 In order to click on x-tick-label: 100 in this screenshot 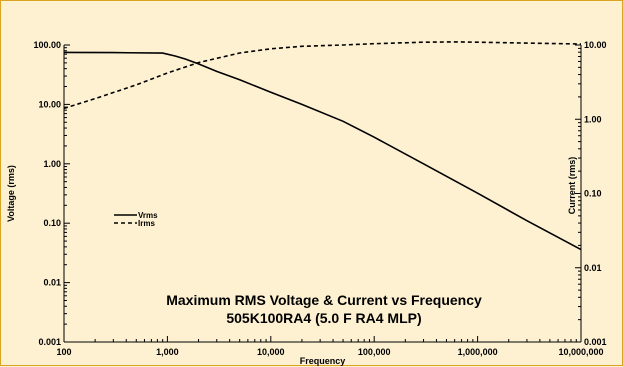, I will do `click(63, 352)`.